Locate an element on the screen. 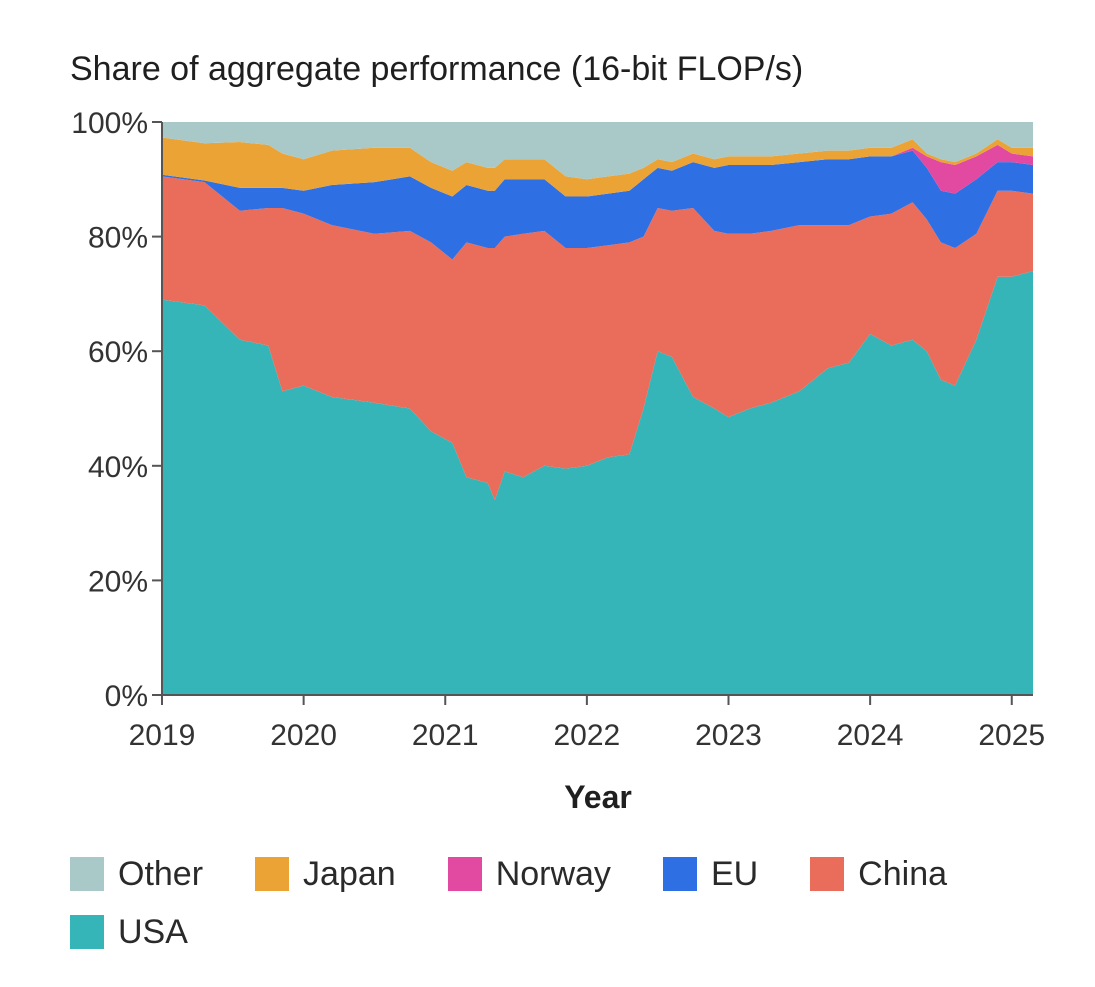  legend-label-china: China is located at coordinates (903, 873).